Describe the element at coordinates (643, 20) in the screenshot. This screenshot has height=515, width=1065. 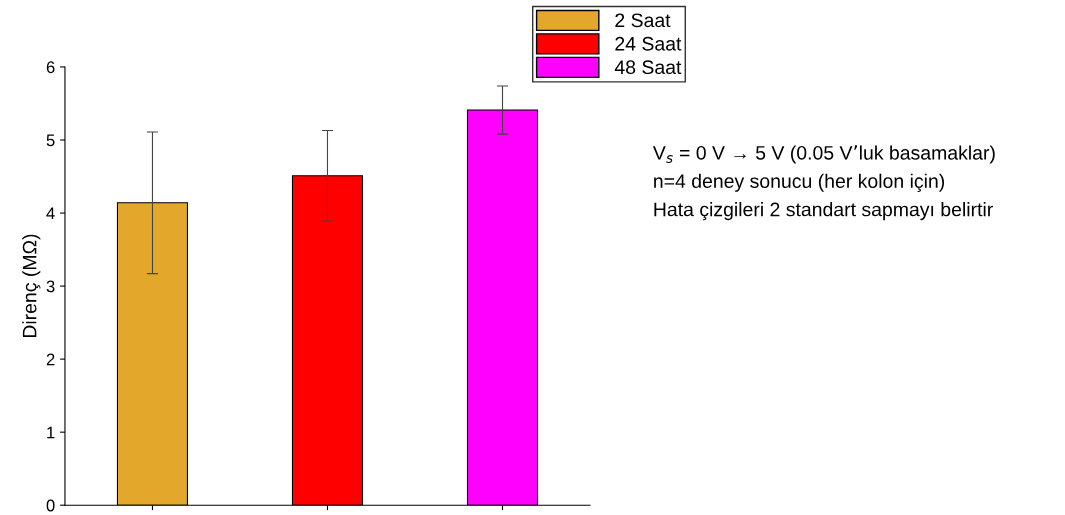
I see `legend-label: 2 Saat` at that location.